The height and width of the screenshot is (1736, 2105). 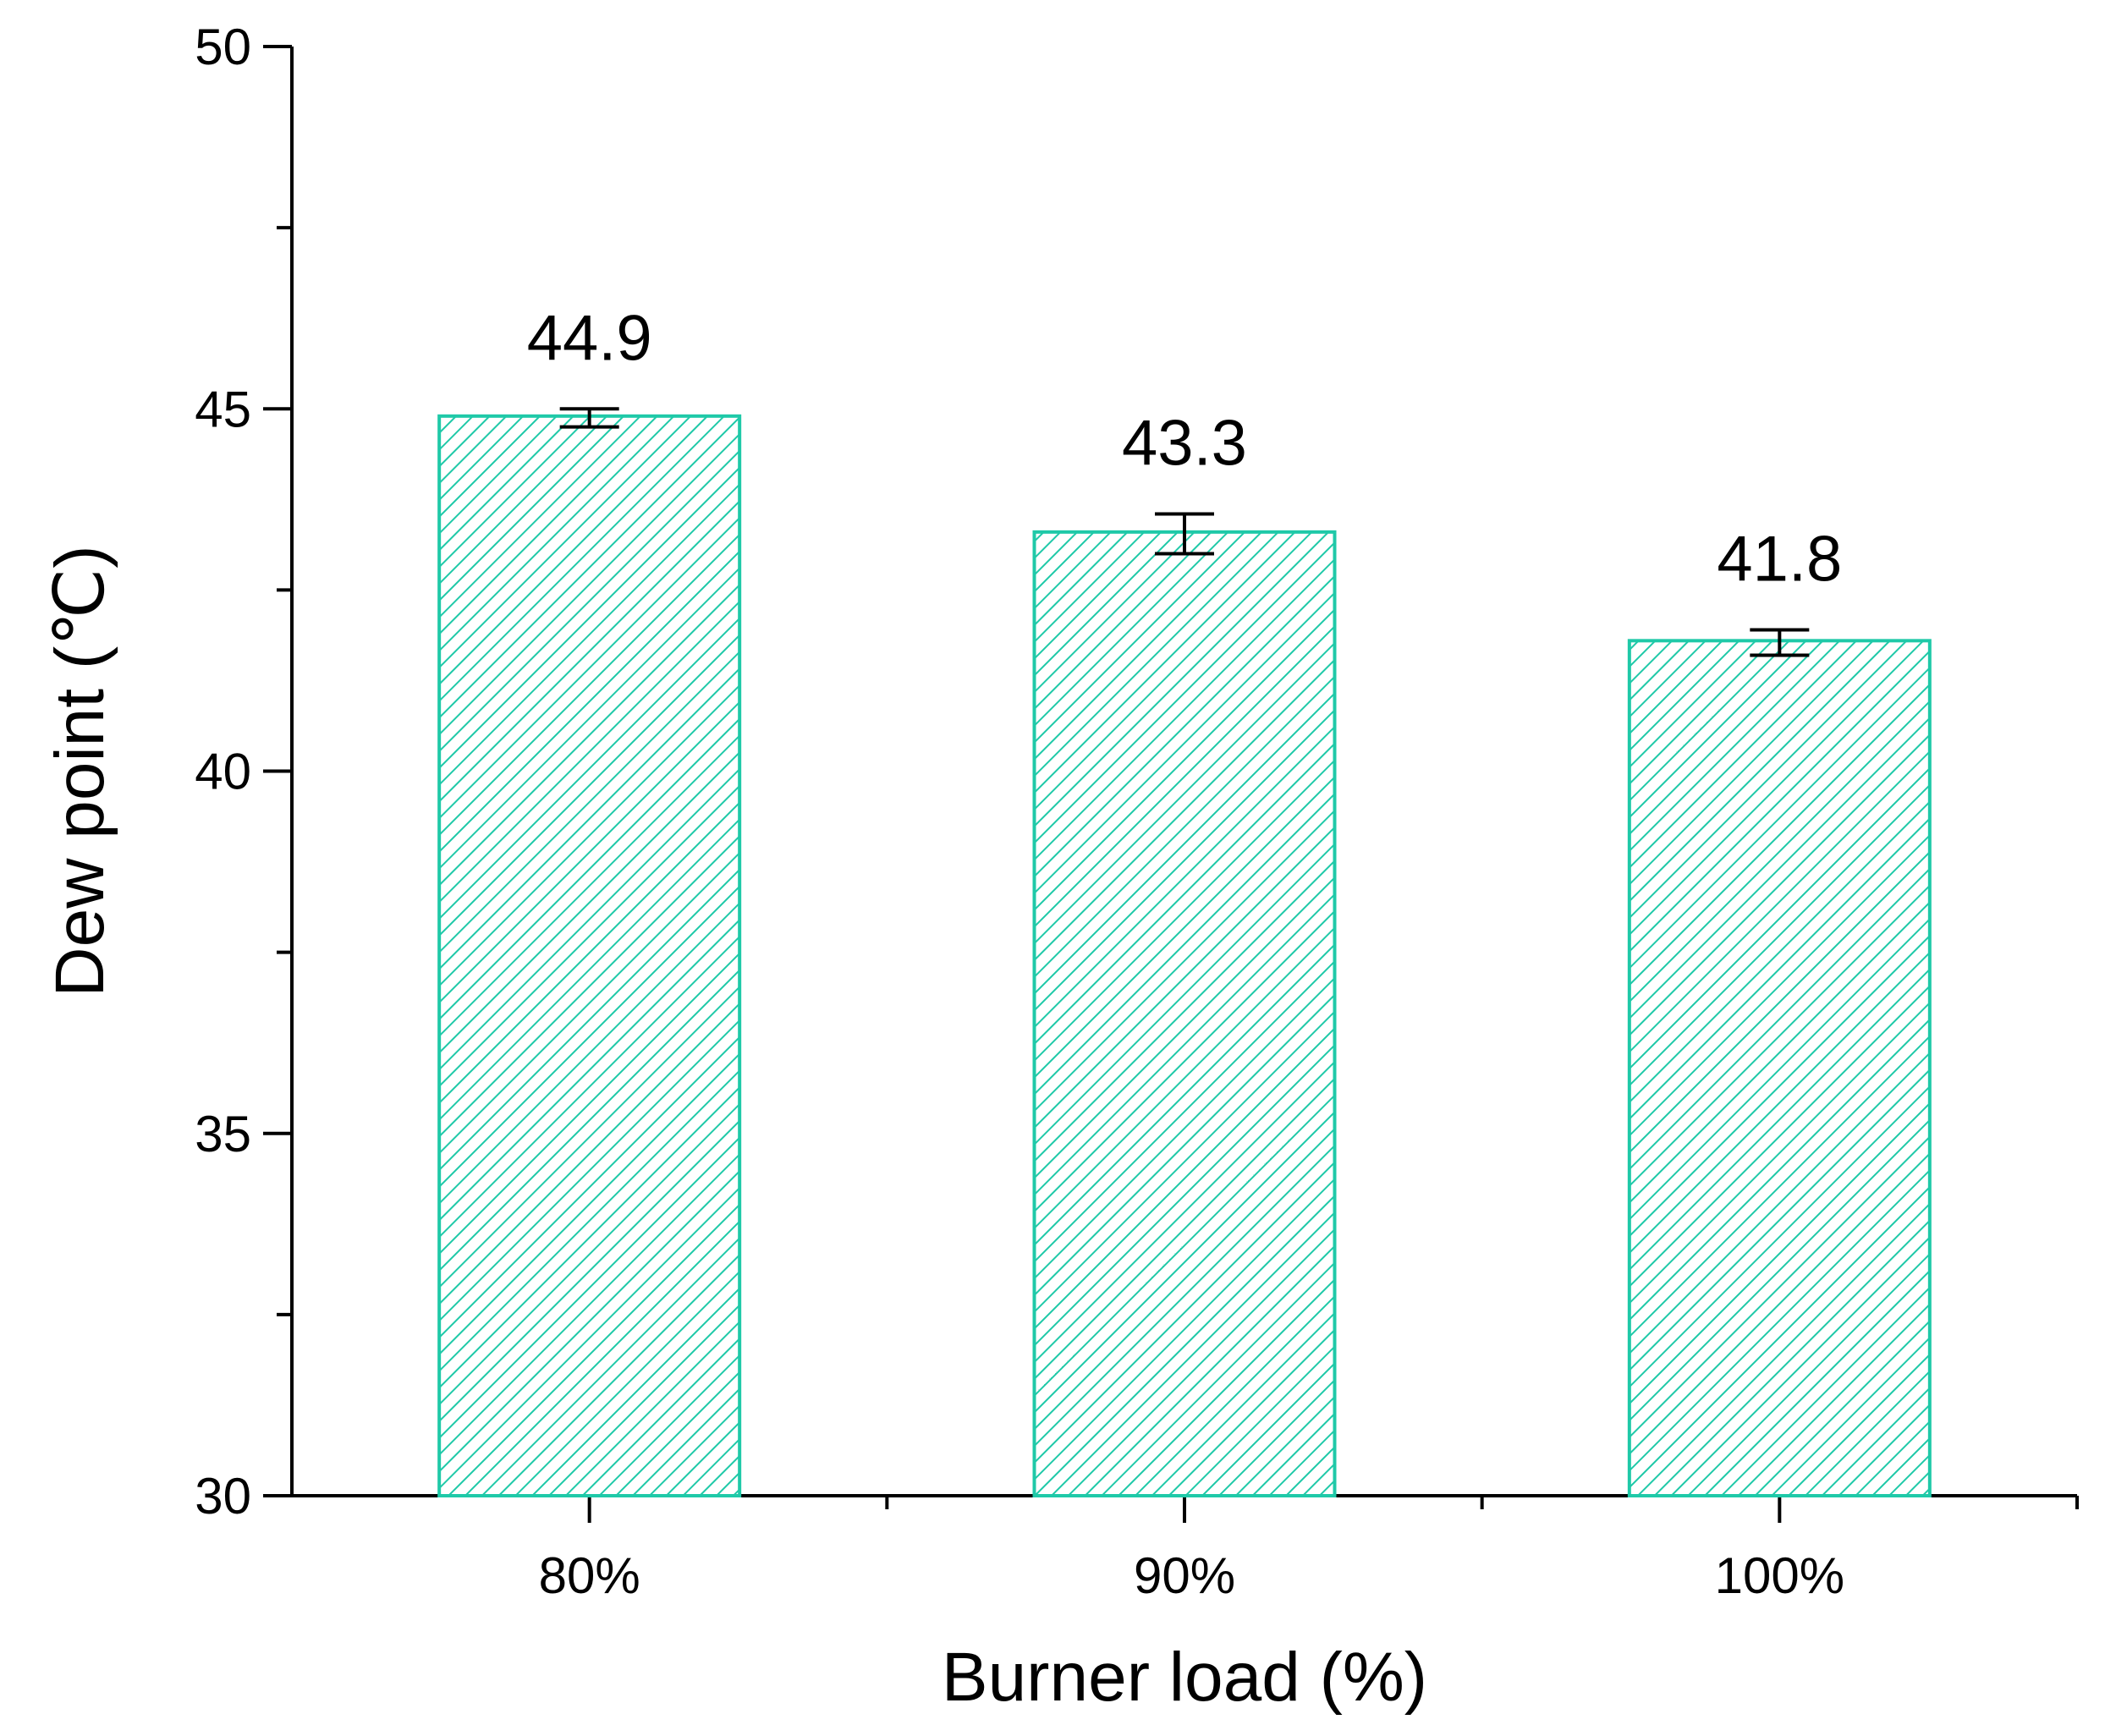 What do you see at coordinates (589, 1575) in the screenshot?
I see `x-tick-label: 80%` at bounding box center [589, 1575].